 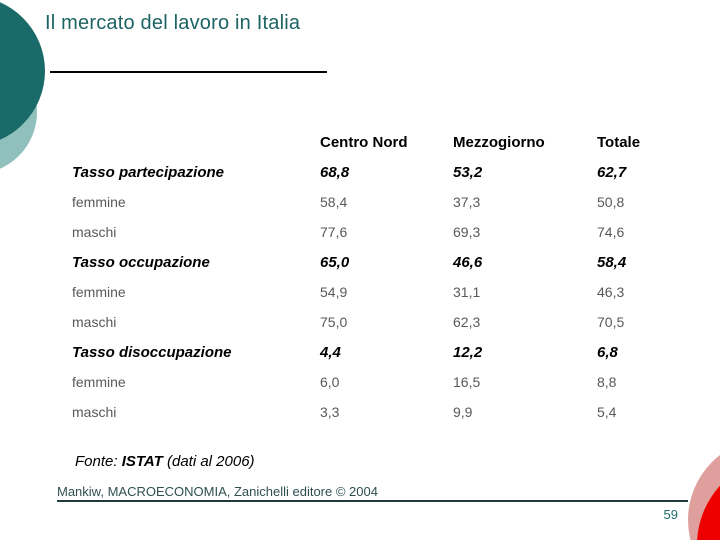 What do you see at coordinates (334, 322) in the screenshot?
I see `row-value: 75,0` at bounding box center [334, 322].